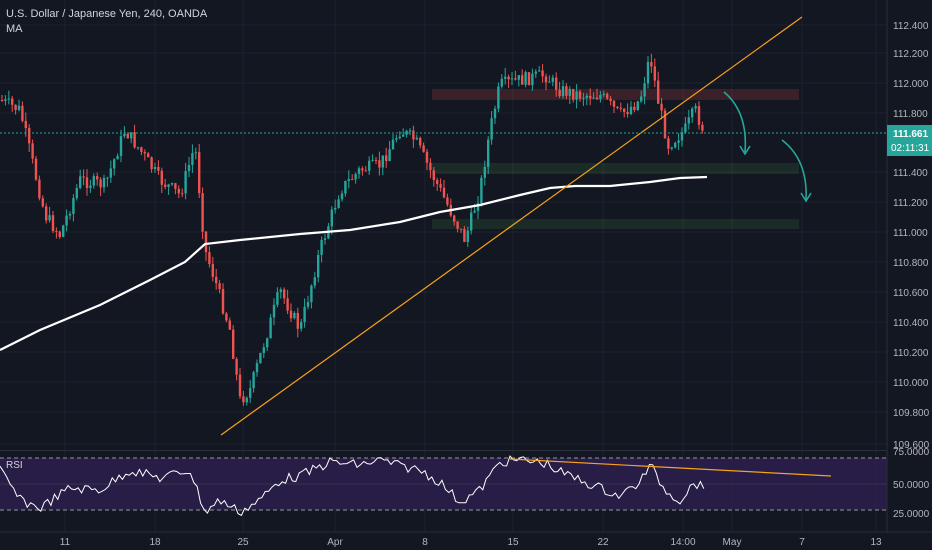 The height and width of the screenshot is (550, 932). What do you see at coordinates (910, 148) in the screenshot?
I see `countdown-label: 02:11:31` at bounding box center [910, 148].